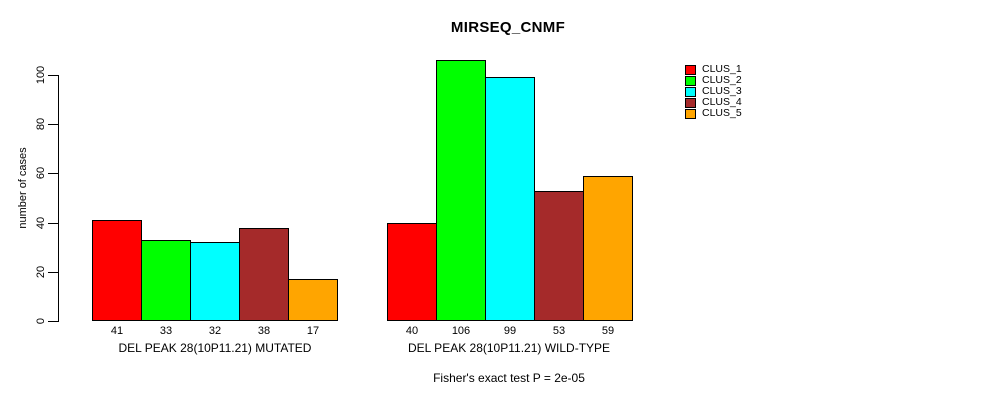 This screenshot has height=400, width=990. What do you see at coordinates (509, 378) in the screenshot?
I see `fisher-test-annotation: Fisher's exact test P = 2e-05` at bounding box center [509, 378].